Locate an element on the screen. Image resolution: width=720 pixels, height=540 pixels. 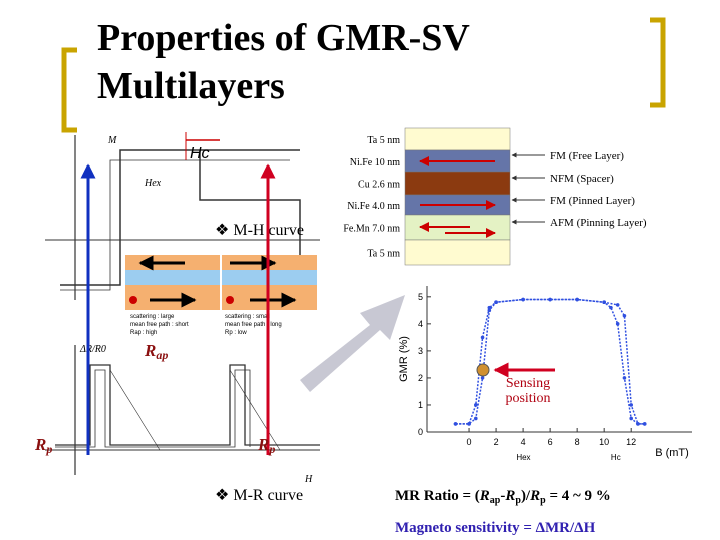
mr-ratio-part: )/ is located at coordinates (526, 496).